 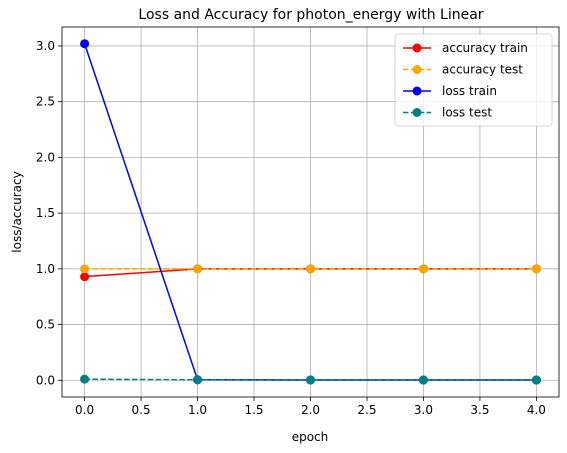 What do you see at coordinates (485, 48) in the screenshot?
I see `legend-label-accuracy-train: accuracy train` at bounding box center [485, 48].